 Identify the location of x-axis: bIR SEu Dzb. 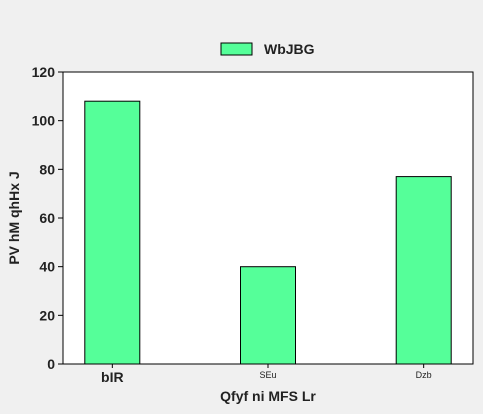
(266, 374).